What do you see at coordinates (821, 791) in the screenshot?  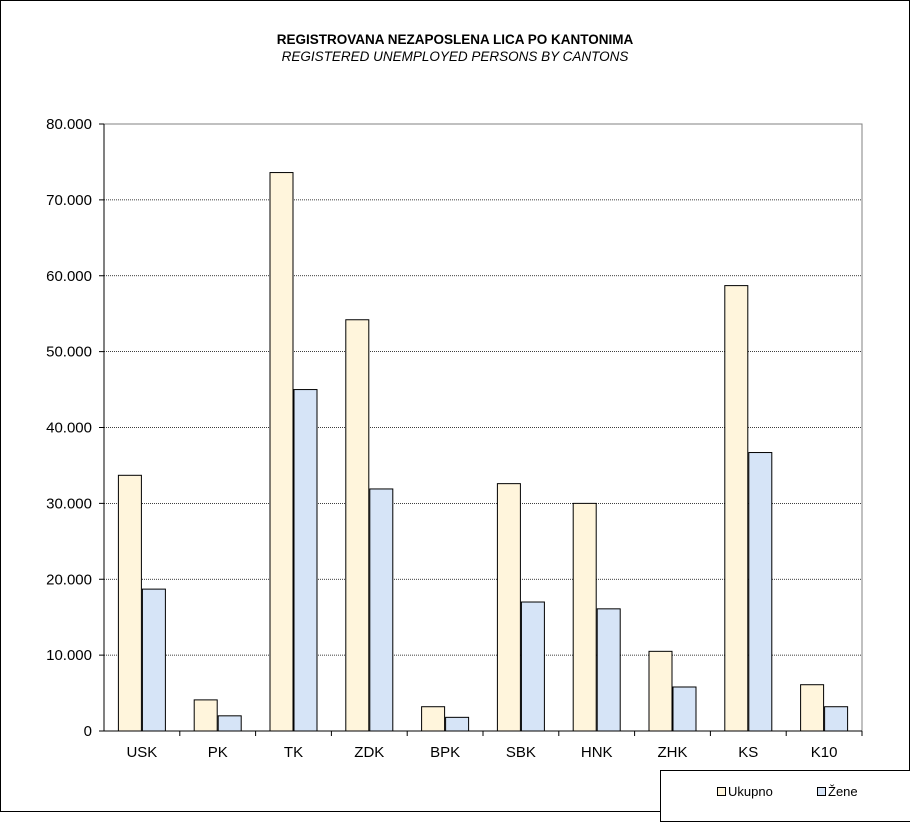 I see `legend-swatch-zene` at bounding box center [821, 791].